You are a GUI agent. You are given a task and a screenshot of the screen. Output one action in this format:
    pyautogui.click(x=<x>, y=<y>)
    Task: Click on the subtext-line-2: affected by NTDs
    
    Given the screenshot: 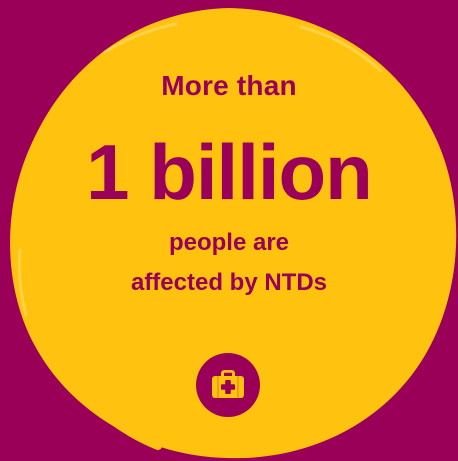 What is the action you would take?
    pyautogui.click(x=229, y=282)
    